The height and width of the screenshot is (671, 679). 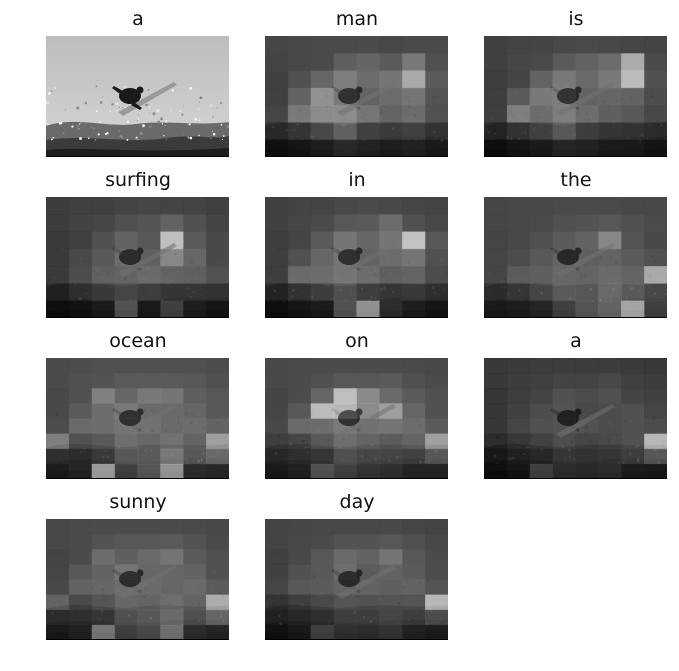 I want to click on attention-image, so click(x=356, y=257).